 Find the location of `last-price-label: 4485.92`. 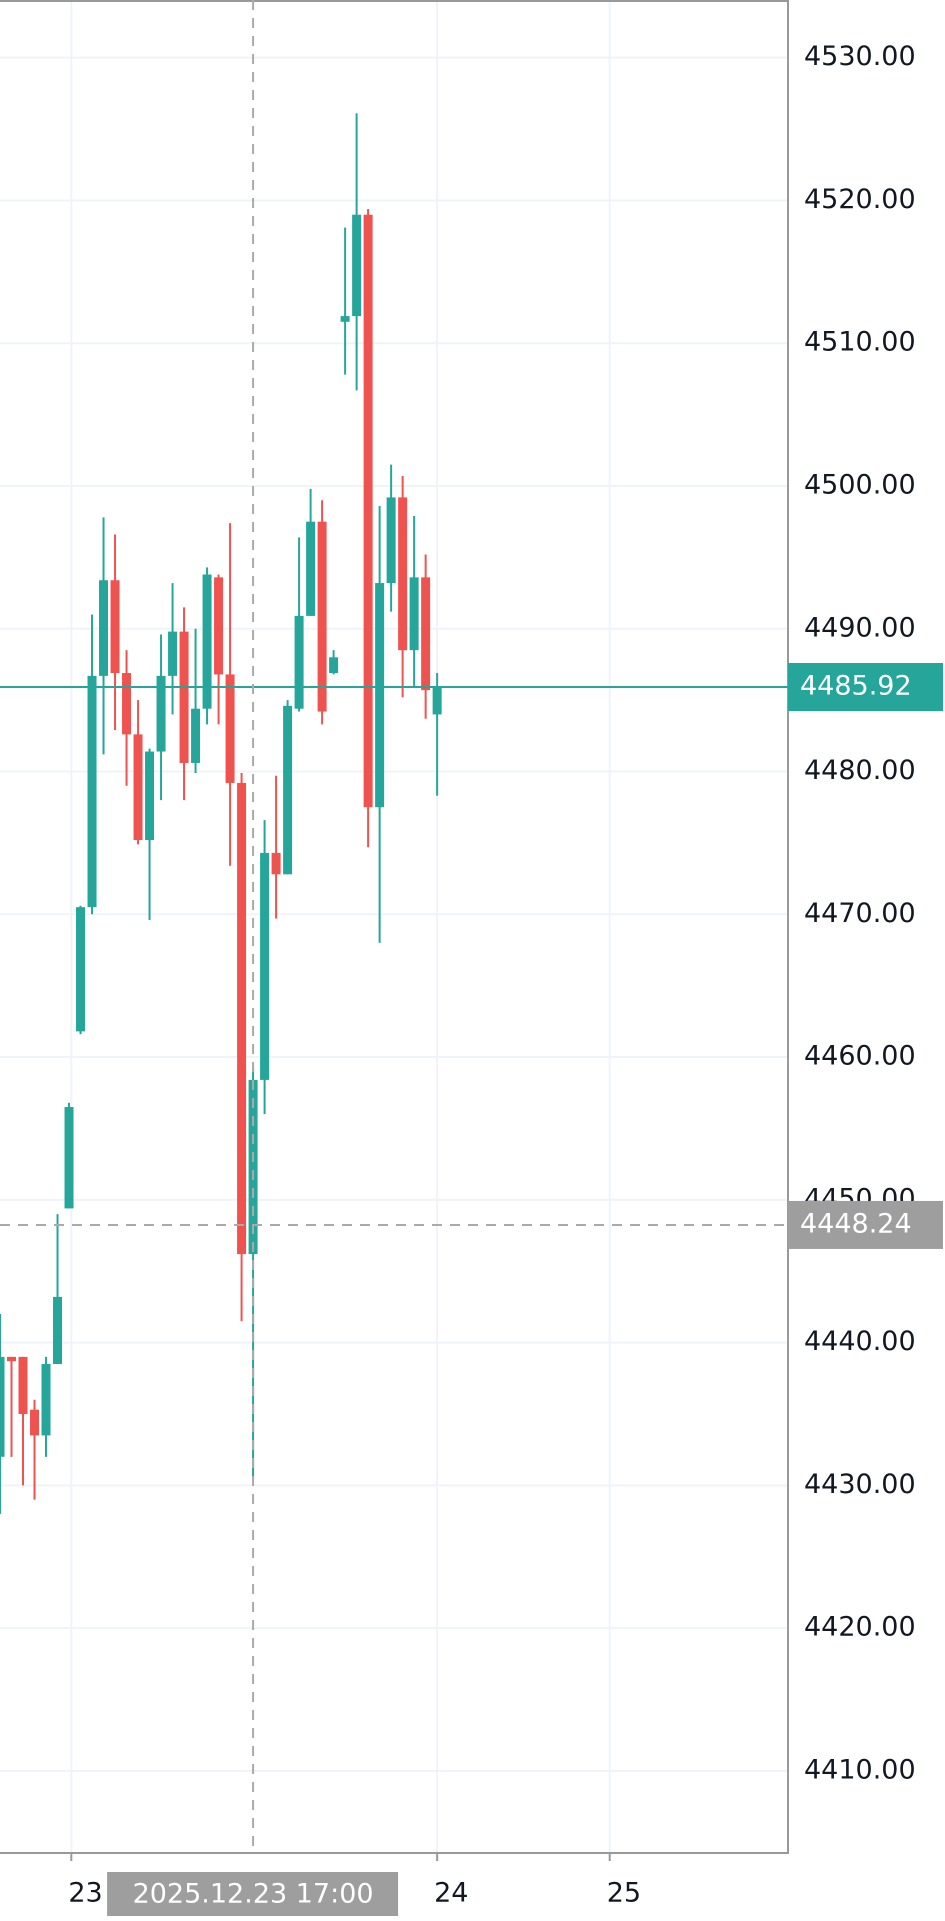

last-price-label: 4485.92 is located at coordinates (856, 686).